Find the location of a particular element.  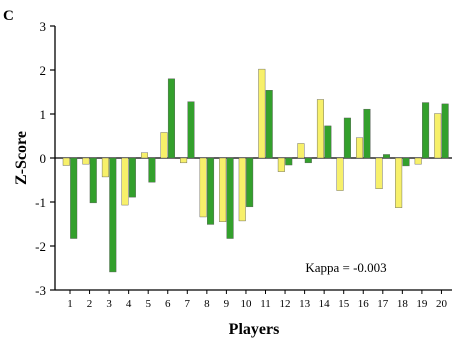

x-tick-label: 2 is located at coordinates (90, 304).